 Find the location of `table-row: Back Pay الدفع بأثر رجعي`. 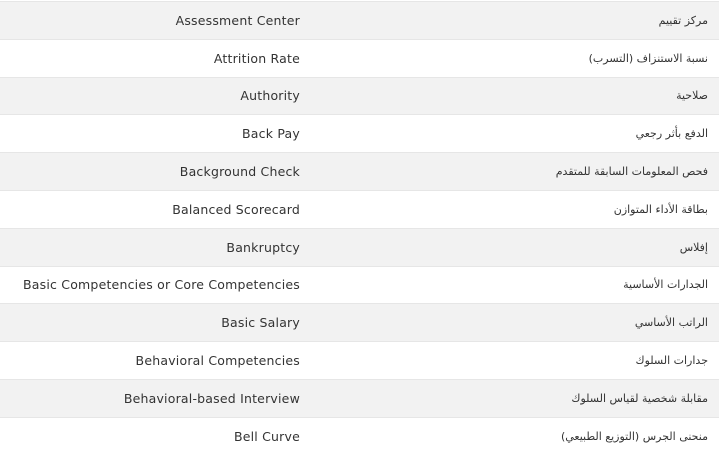

table-row: Back Pay الدفع بأثر رجعي is located at coordinates (359, 133).